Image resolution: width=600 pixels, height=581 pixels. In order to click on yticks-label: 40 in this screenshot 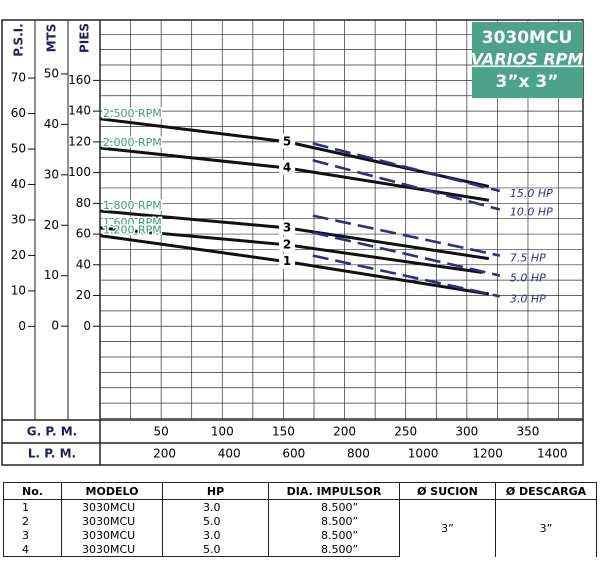, I will do `click(83, 264)`.